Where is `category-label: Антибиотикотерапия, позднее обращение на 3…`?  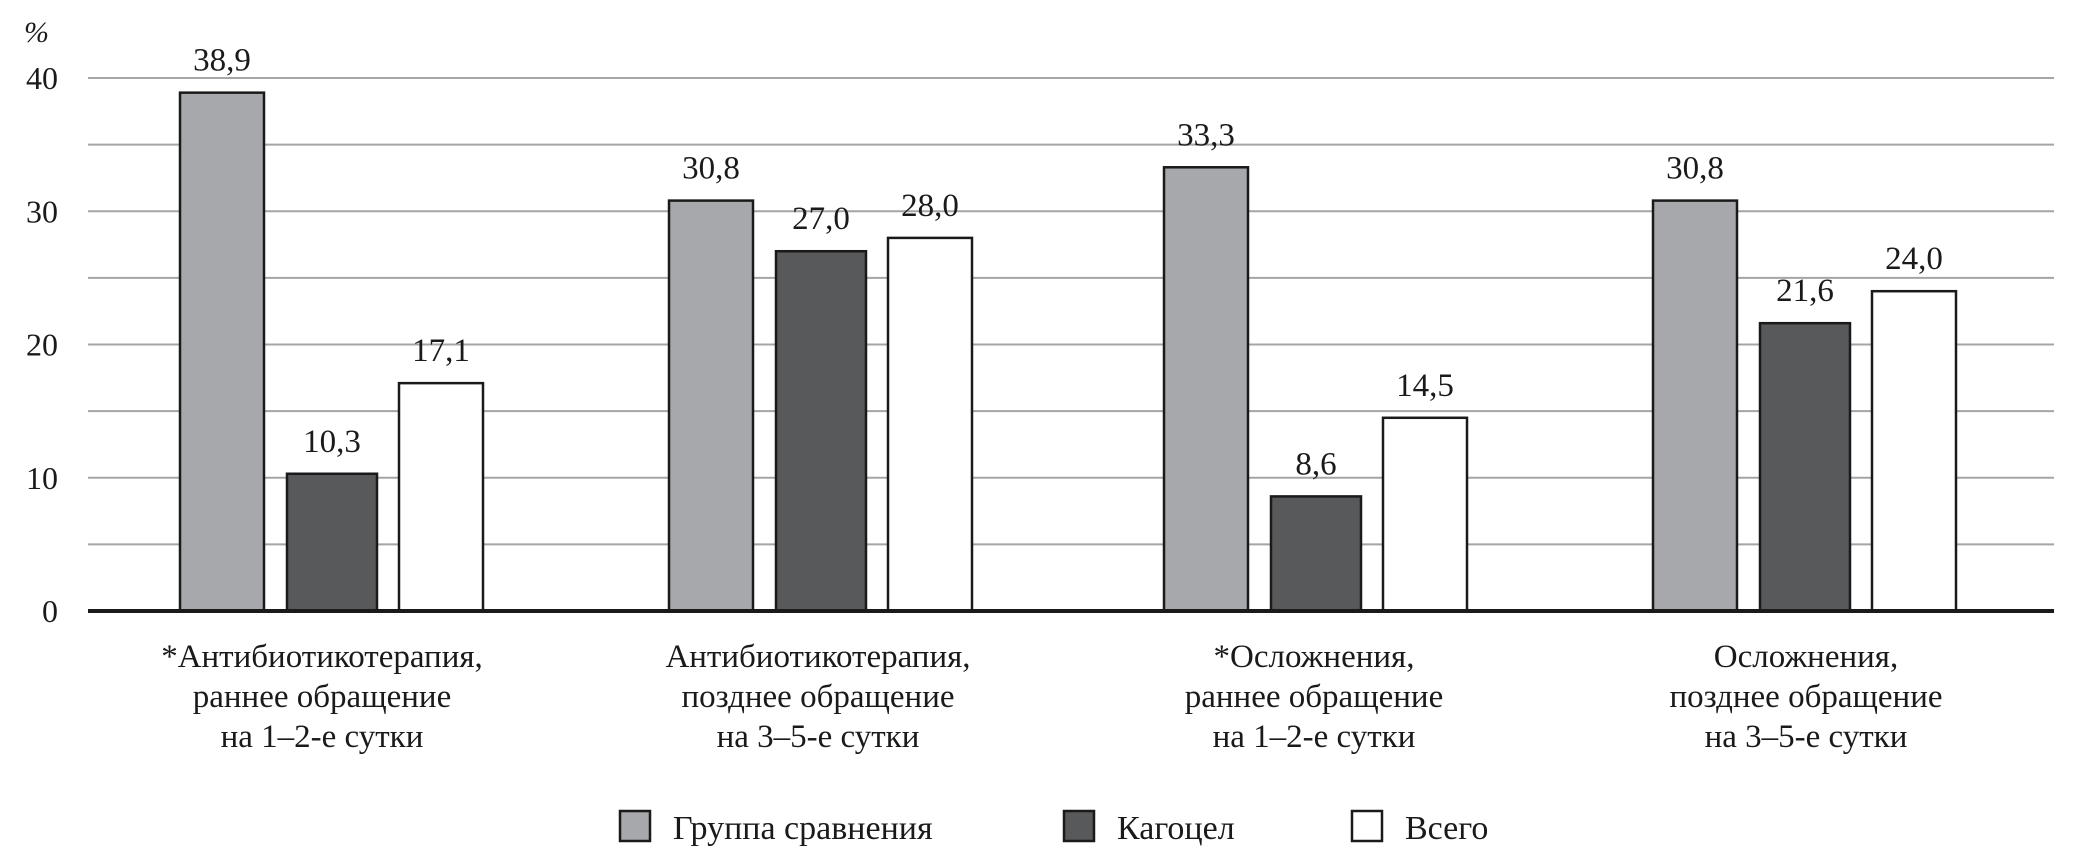
category-label: Антибиотикотерапия, позднее обращение на 3… is located at coordinates (817, 697).